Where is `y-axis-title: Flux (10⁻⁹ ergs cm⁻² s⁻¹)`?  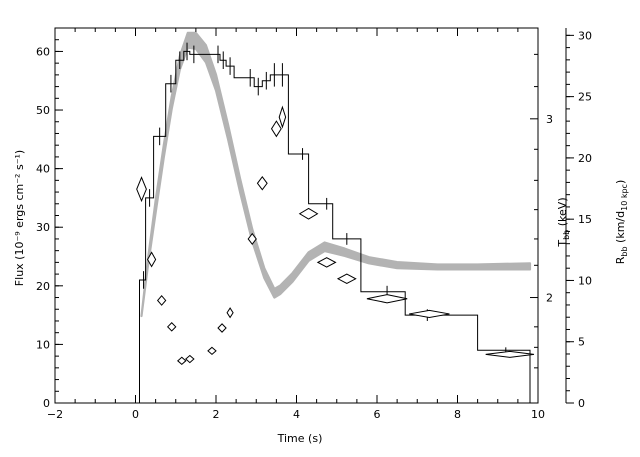
y-axis-title: Flux (10⁻⁹ ergs cm⁻² s⁻¹) is located at coordinates (19, 218).